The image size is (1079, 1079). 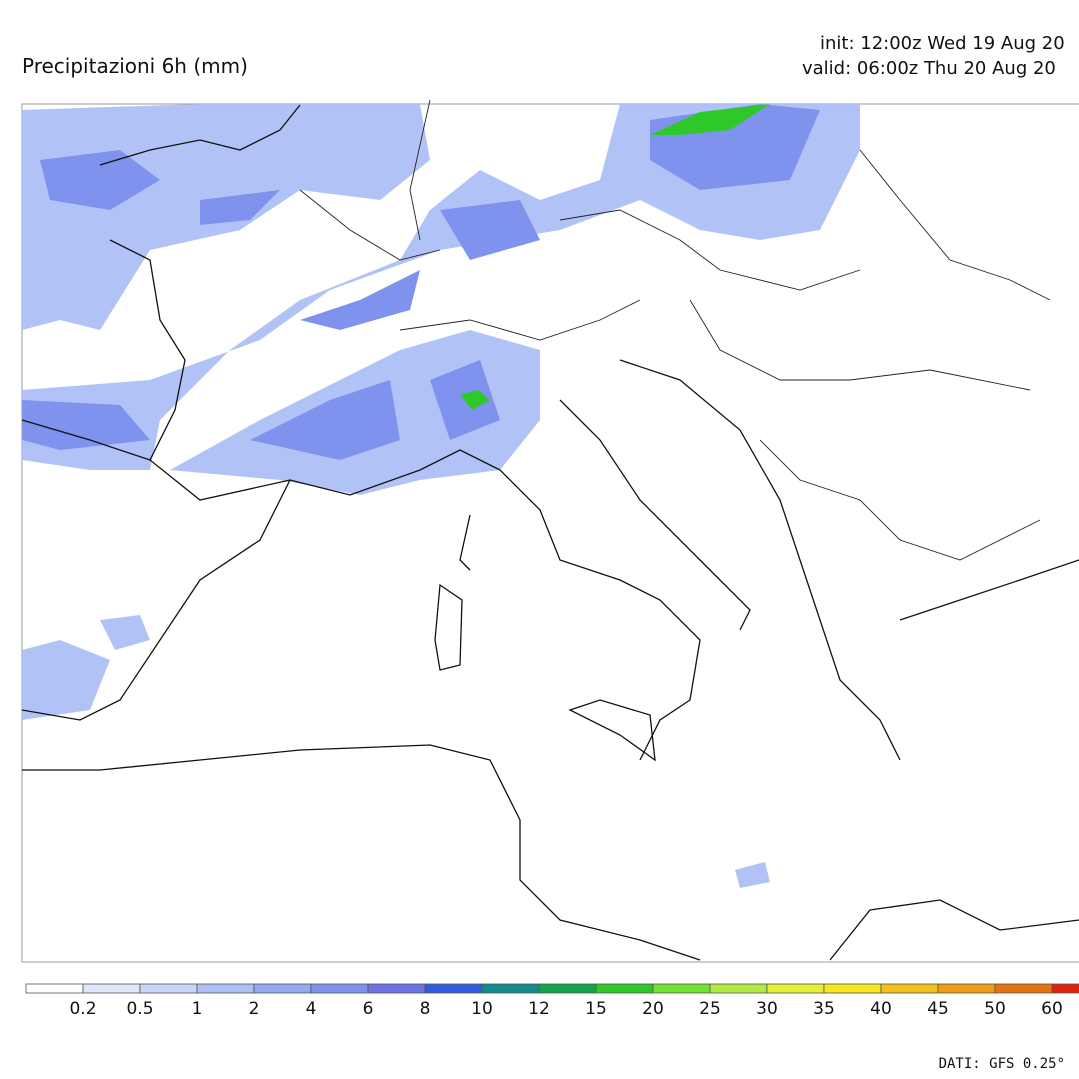 What do you see at coordinates (482, 1009) in the screenshot?
I see `colorbar-label: 10` at bounding box center [482, 1009].